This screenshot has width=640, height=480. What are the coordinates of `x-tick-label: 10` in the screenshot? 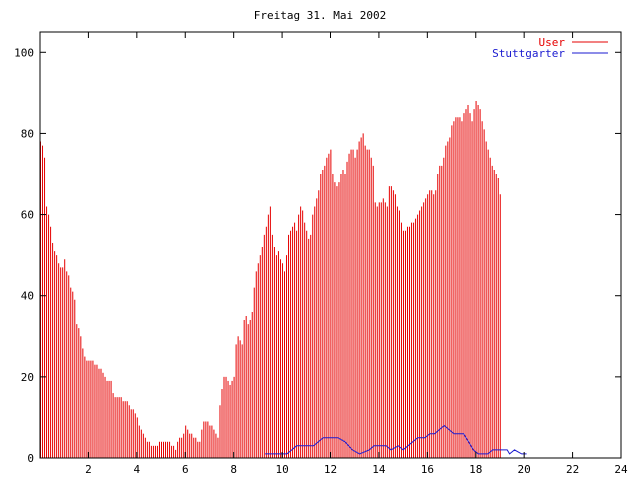 It's located at (281, 469).